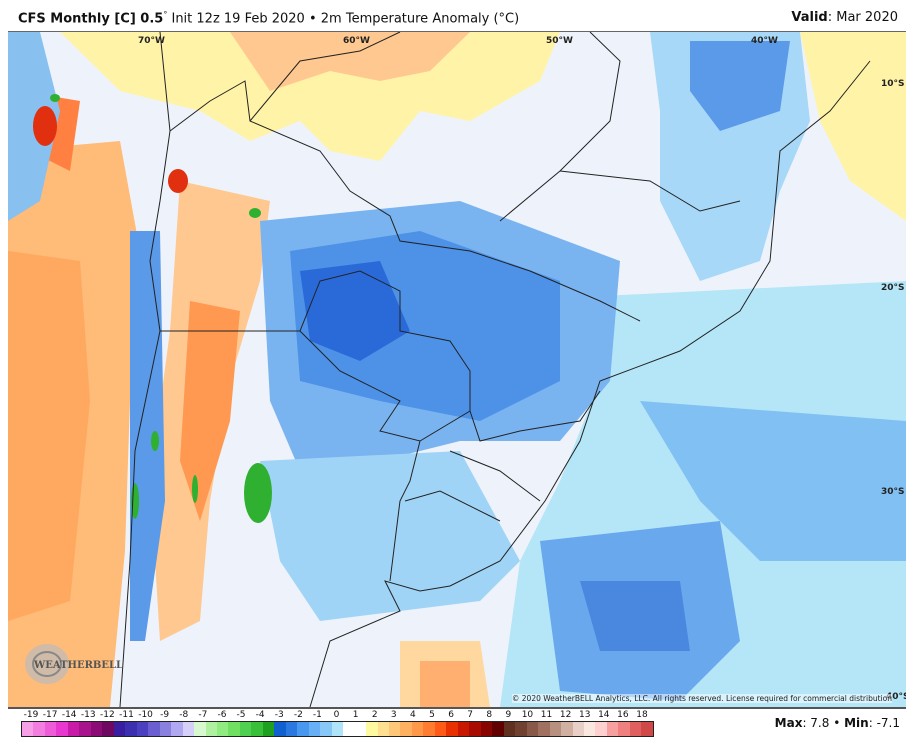  What do you see at coordinates (893, 492) in the screenshot?
I see `lat-label-30s: 30°S` at bounding box center [893, 492].